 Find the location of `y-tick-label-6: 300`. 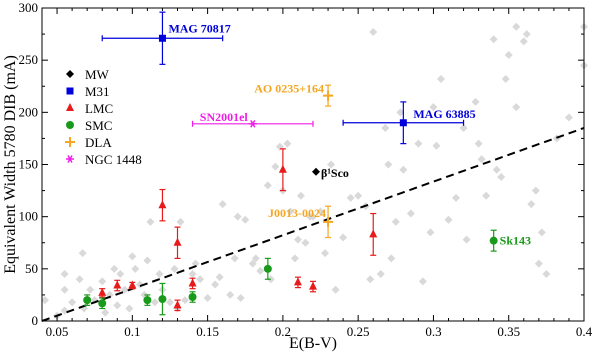

y-tick-label-6: 300 is located at coordinates (29, 7).